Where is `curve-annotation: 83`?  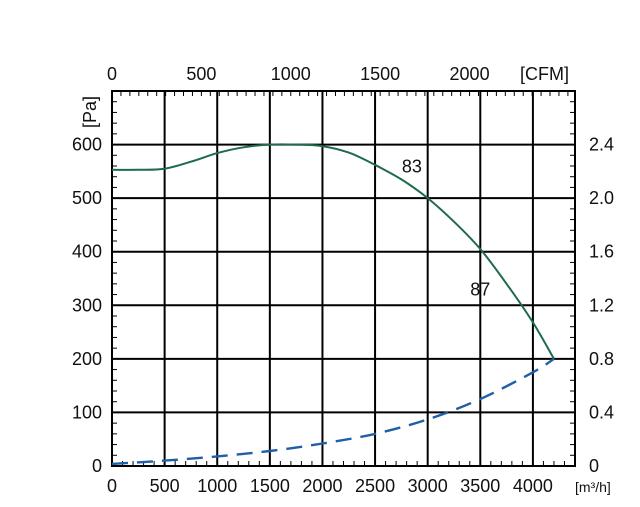 curve-annotation: 83 is located at coordinates (412, 166).